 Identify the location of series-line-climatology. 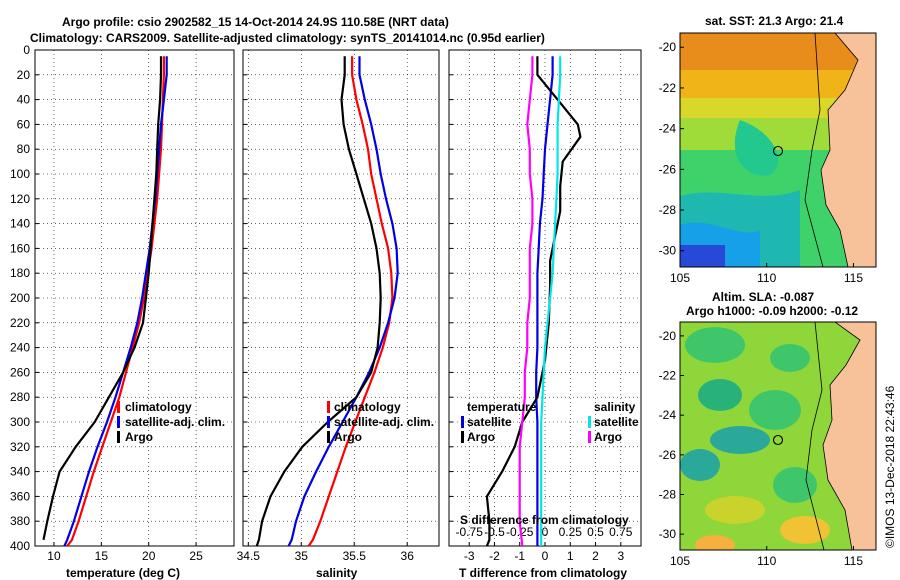
(115, 301).